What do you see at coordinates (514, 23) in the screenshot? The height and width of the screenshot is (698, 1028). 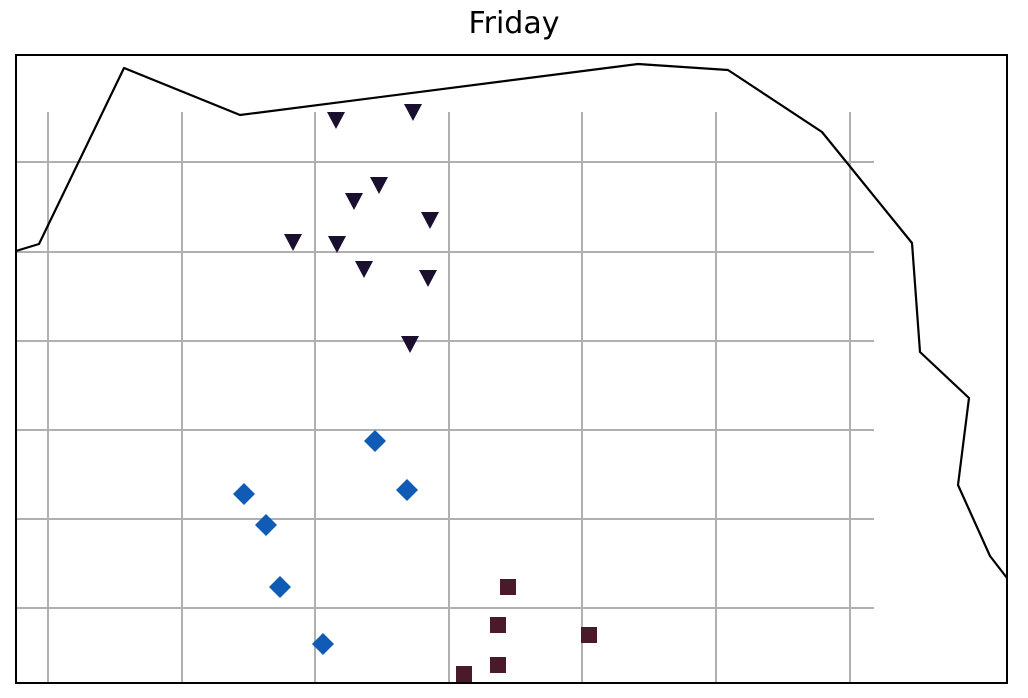 I see `map-title: Friday` at bounding box center [514, 23].